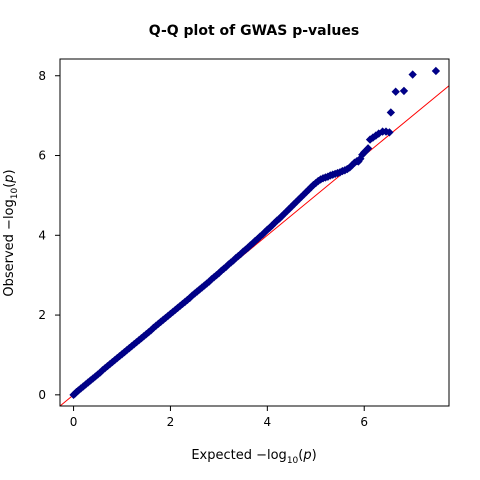  I want to click on y-axis-label: Observed −log10(p), so click(11, 232).